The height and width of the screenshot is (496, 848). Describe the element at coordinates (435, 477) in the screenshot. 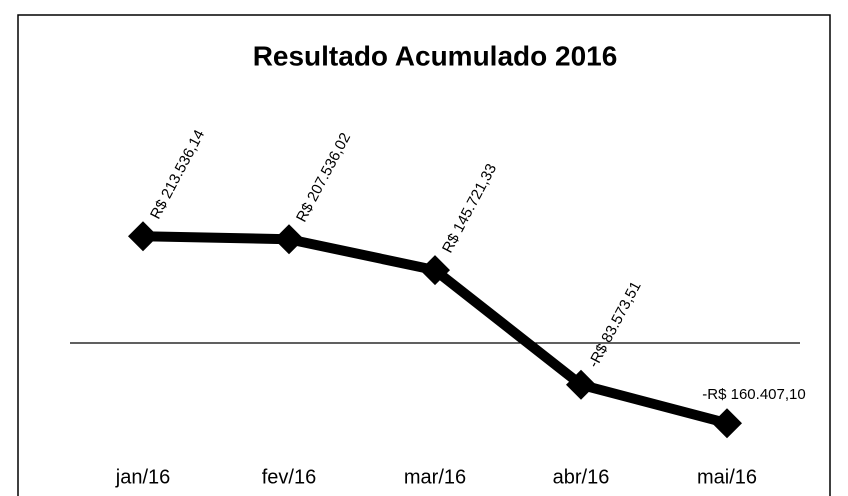

I see `x-tick-label: mar/16` at that location.